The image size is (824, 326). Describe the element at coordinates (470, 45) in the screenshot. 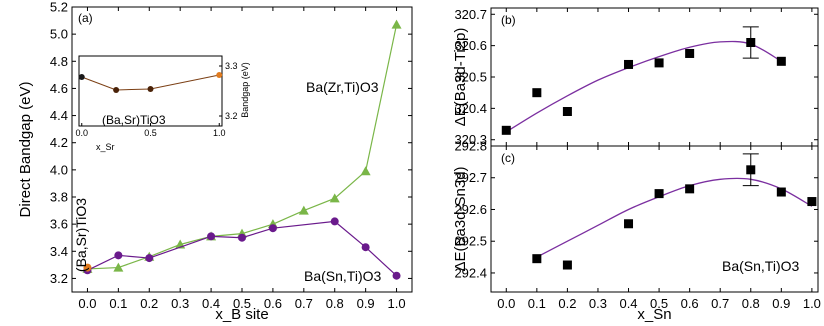

I see `y-tick-label: 320.6` at that location.